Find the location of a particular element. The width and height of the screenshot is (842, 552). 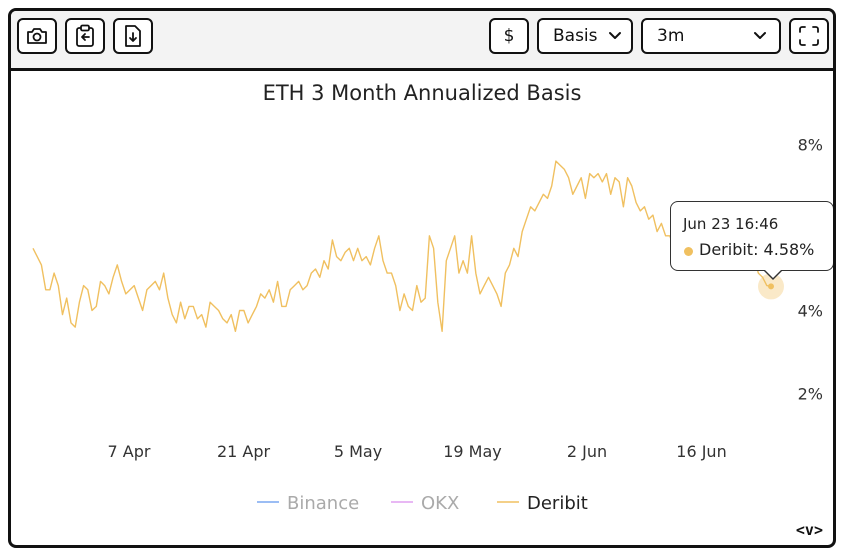

x-tick-label: 16 Jun is located at coordinates (701, 451).